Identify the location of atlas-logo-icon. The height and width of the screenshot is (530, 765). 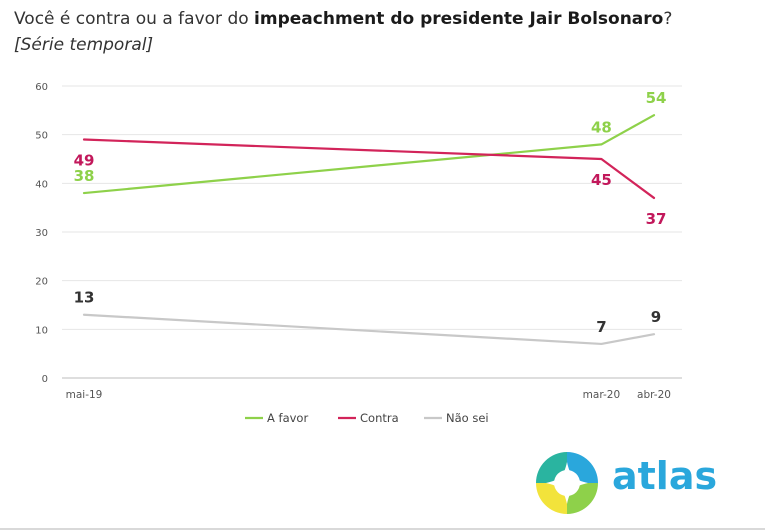
(567, 483).